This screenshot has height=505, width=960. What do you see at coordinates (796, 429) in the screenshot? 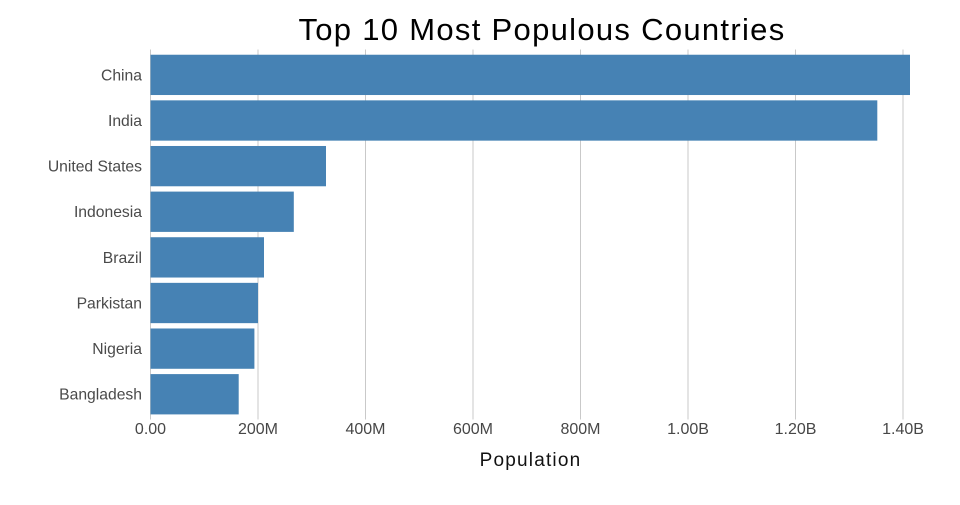
I see `svg-text: 1.20B` at bounding box center [796, 429].